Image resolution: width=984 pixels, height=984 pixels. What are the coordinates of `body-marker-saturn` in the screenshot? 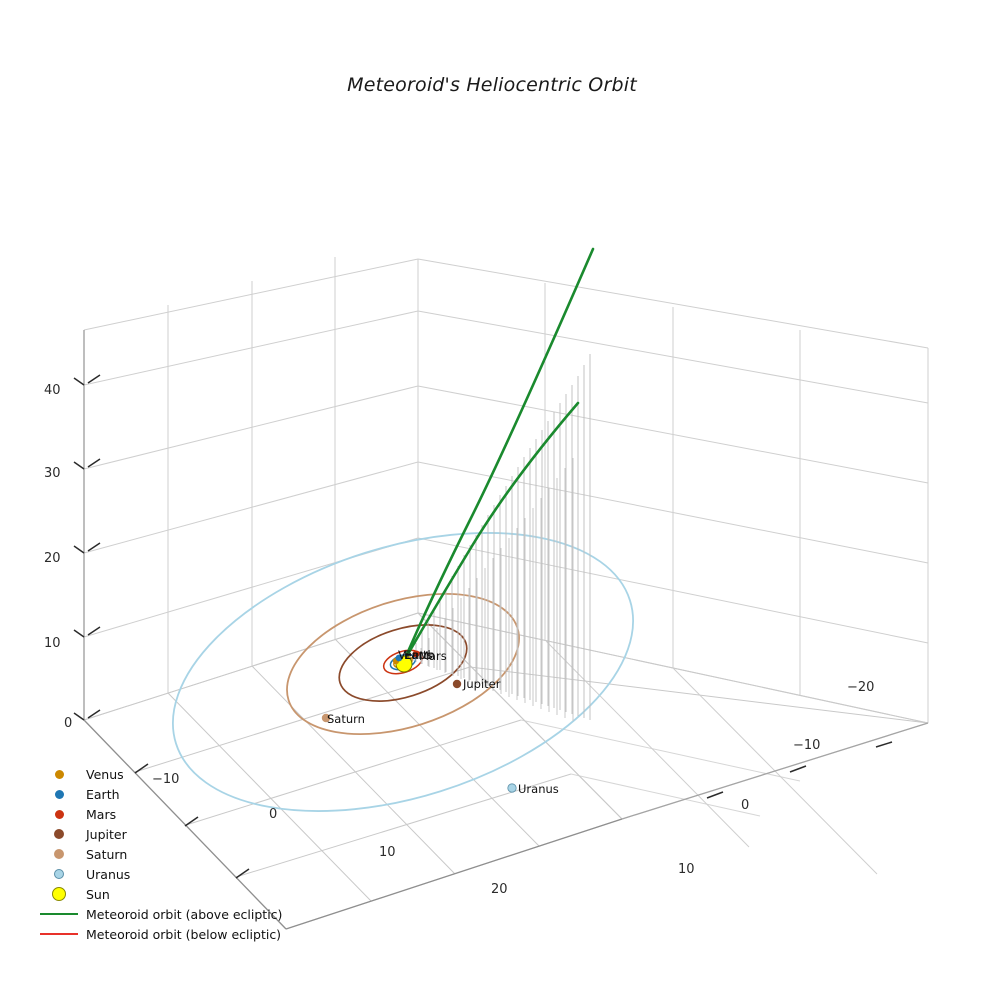 It's located at (326, 718).